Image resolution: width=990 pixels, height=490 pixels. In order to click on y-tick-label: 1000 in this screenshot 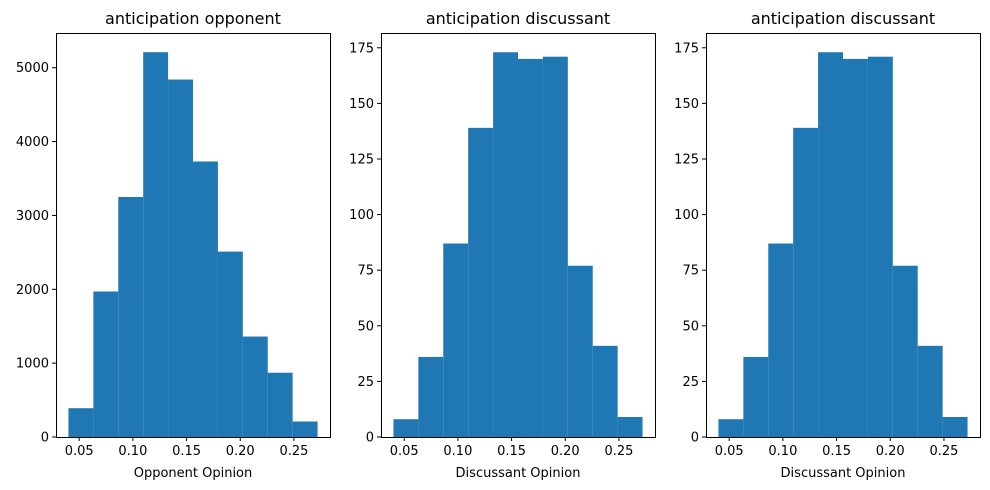, I will do `click(32, 364)`.